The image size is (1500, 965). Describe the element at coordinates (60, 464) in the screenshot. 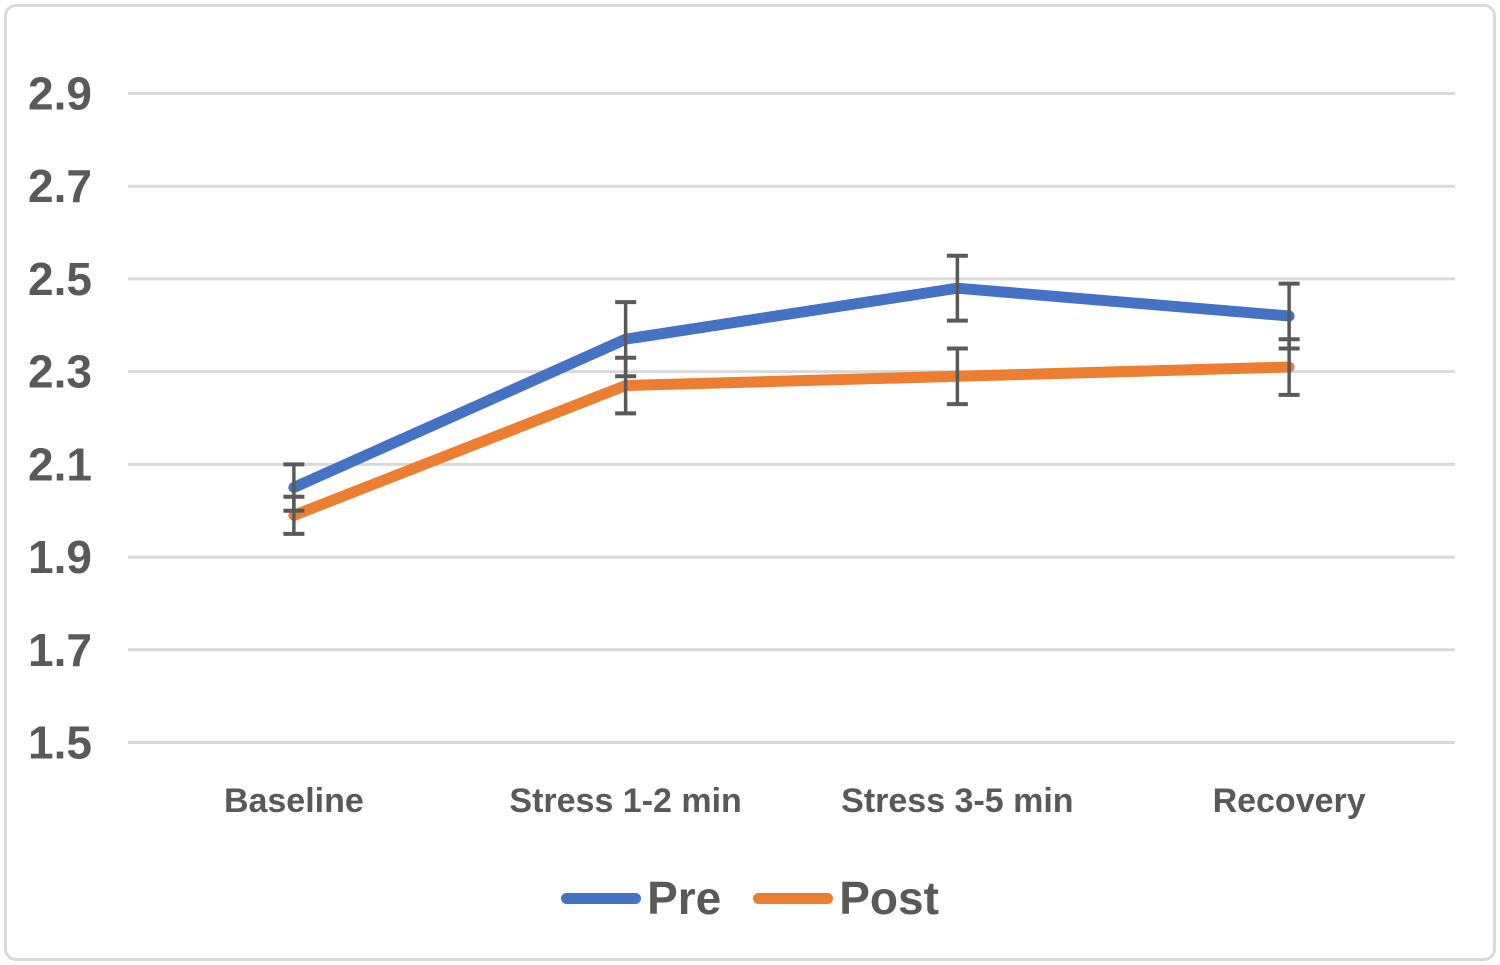

I see `y-tick-label: 2.1` at that location.